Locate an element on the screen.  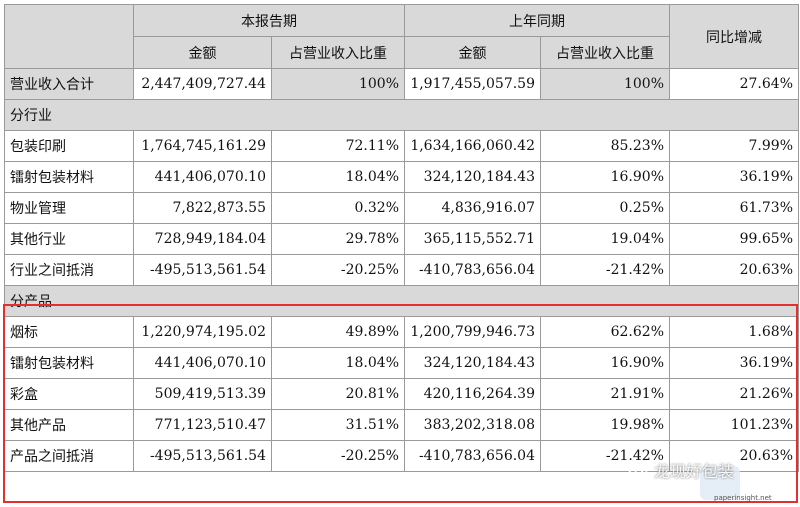
header-row-periods: 本报告期 上年同期 同比增减 is located at coordinates (401, 36).